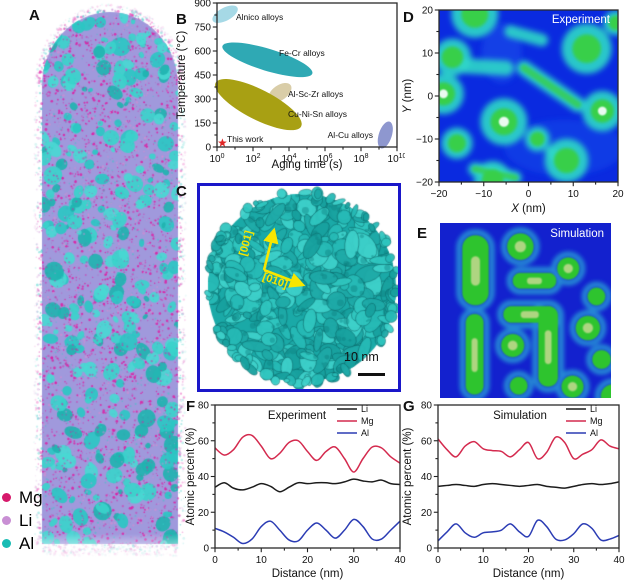  Describe the element at coordinates (408, 476) in the screenshot. I see `G-y-axis-title: Atomic percent (%)` at that location.